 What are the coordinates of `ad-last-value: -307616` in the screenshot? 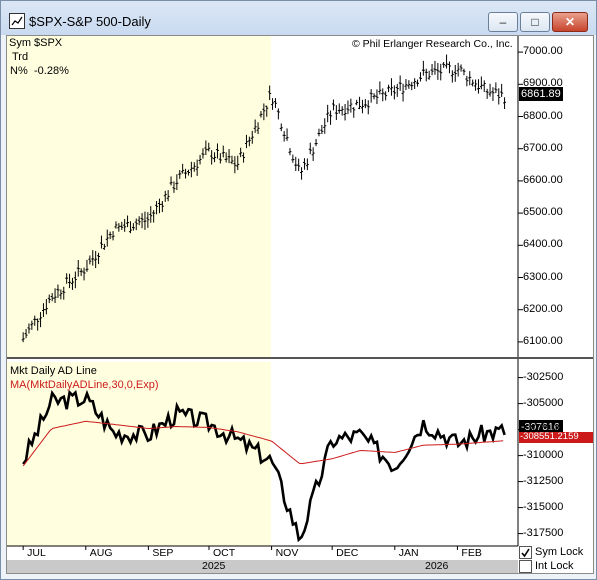 It's located at (540, 427).